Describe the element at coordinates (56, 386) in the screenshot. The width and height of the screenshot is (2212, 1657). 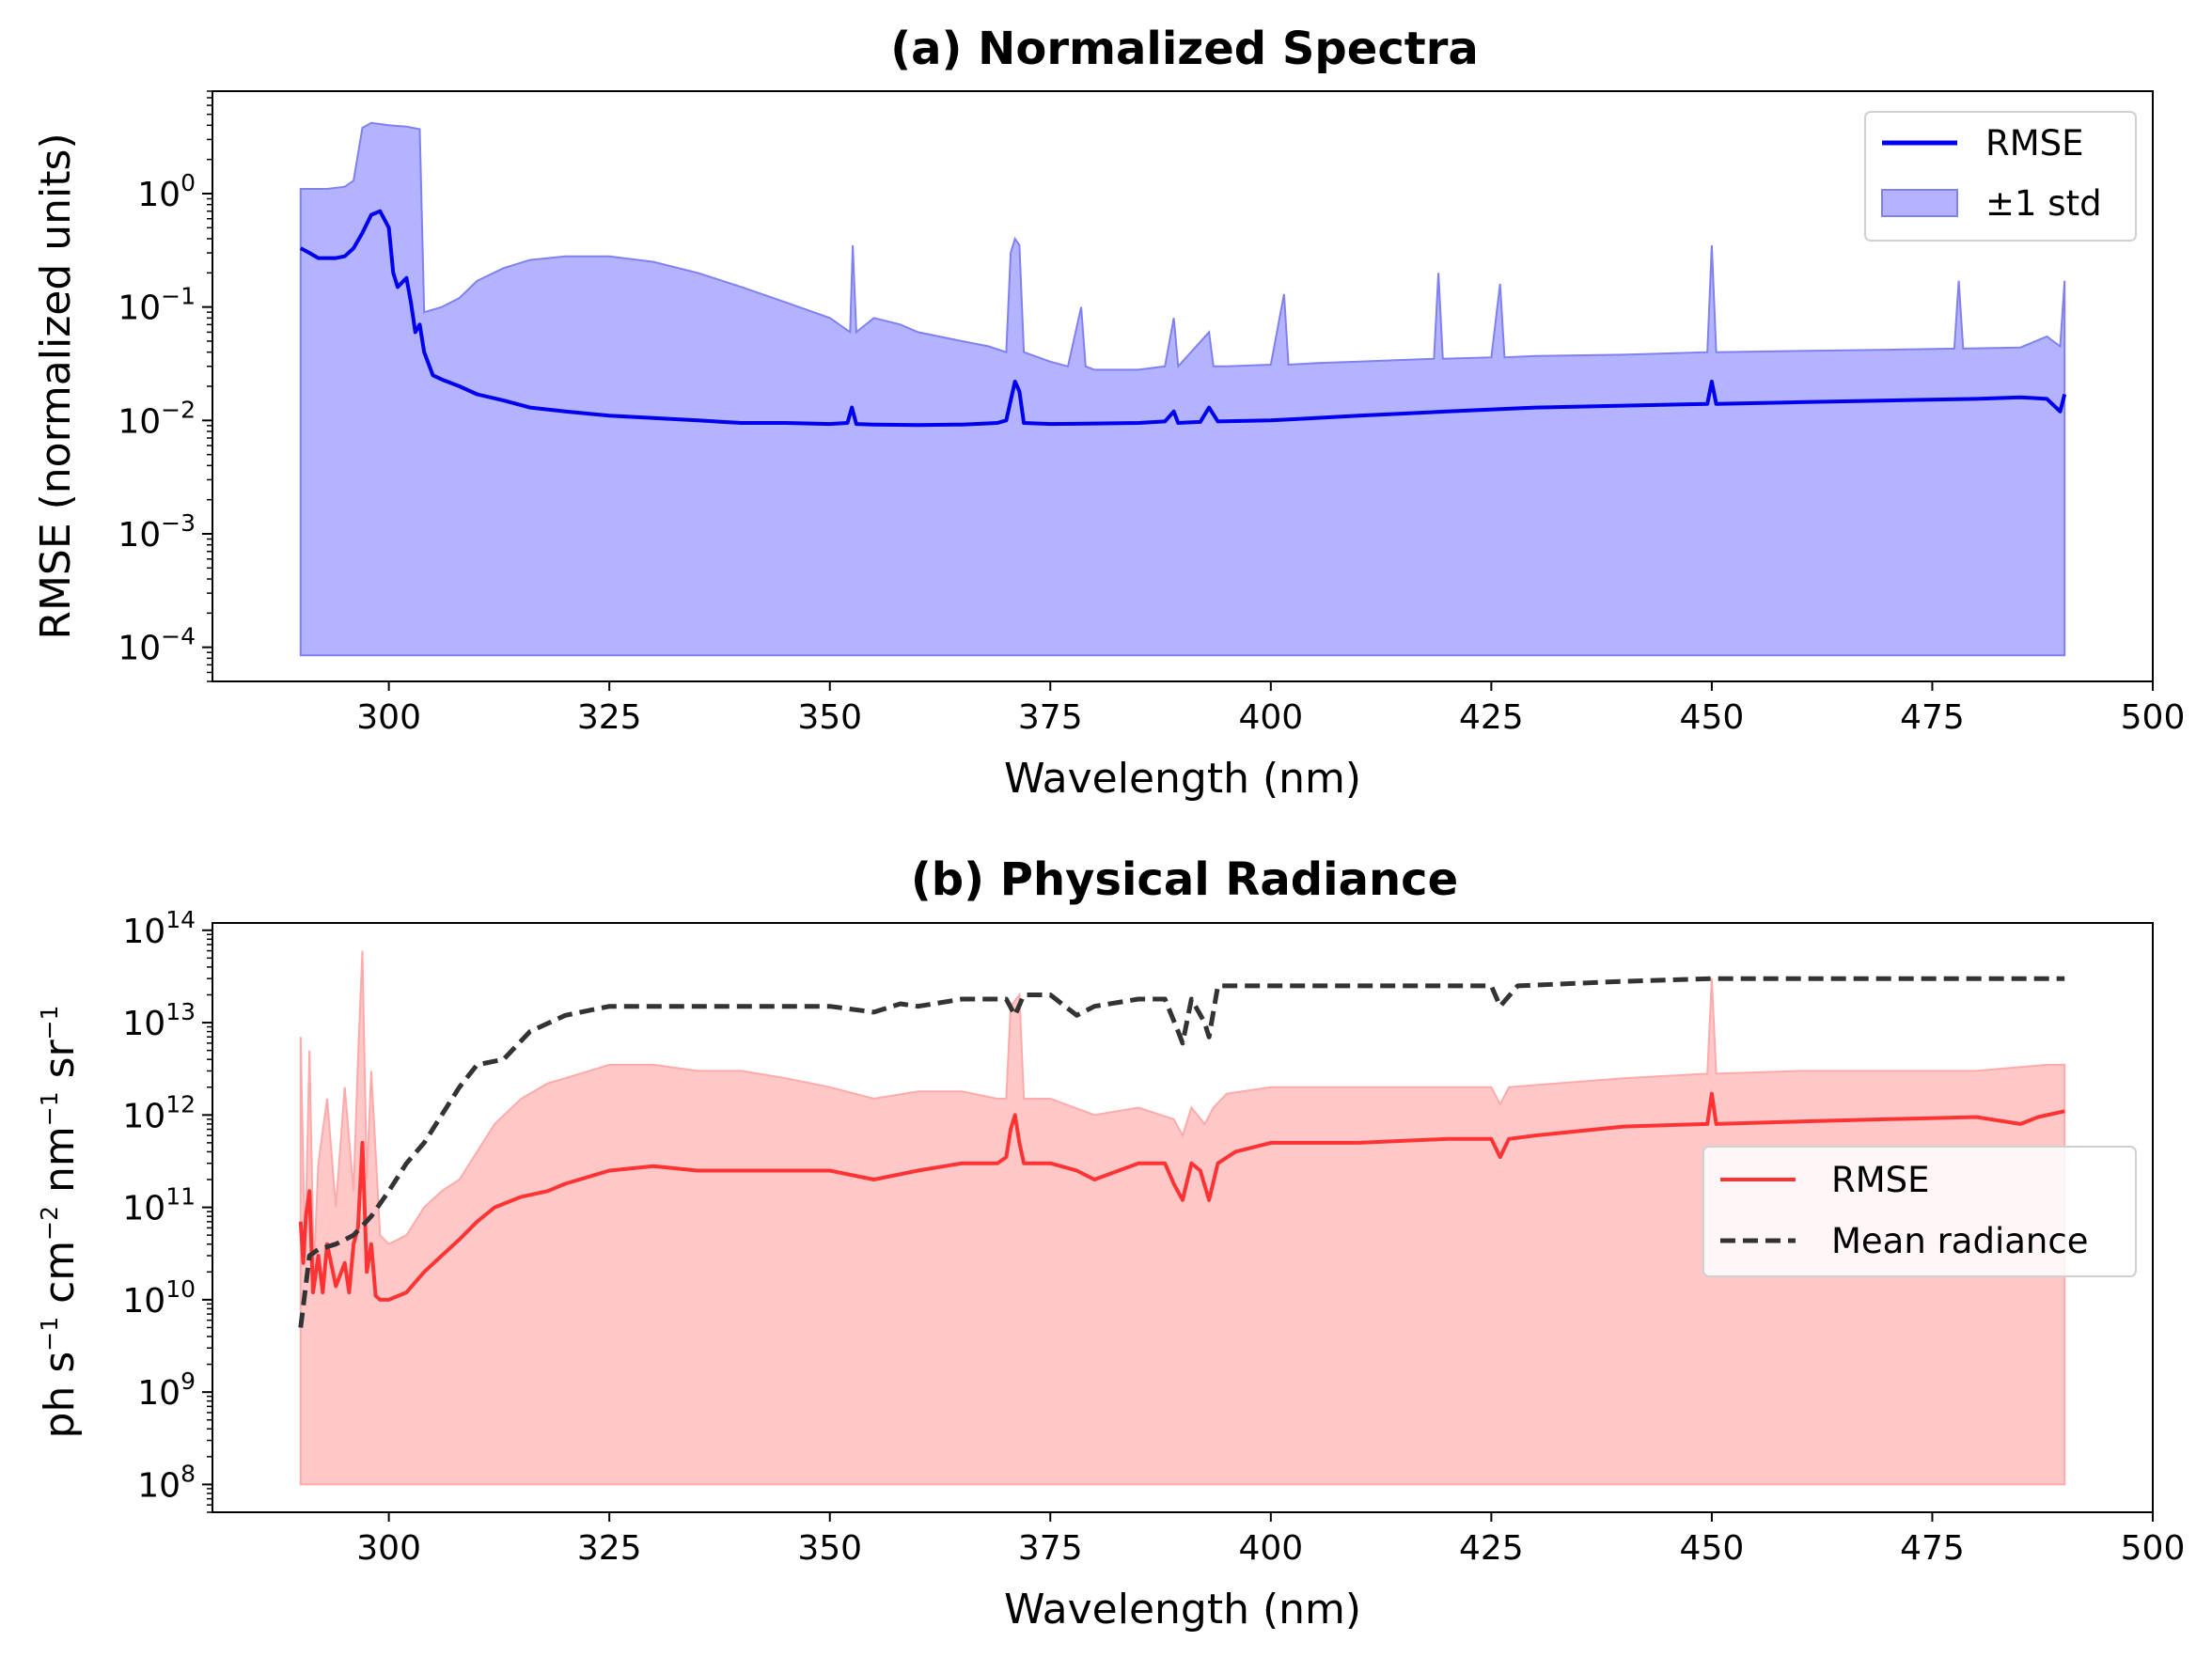
I see `panel-a-y-axis-label: RMSE (normalized units)` at that location.